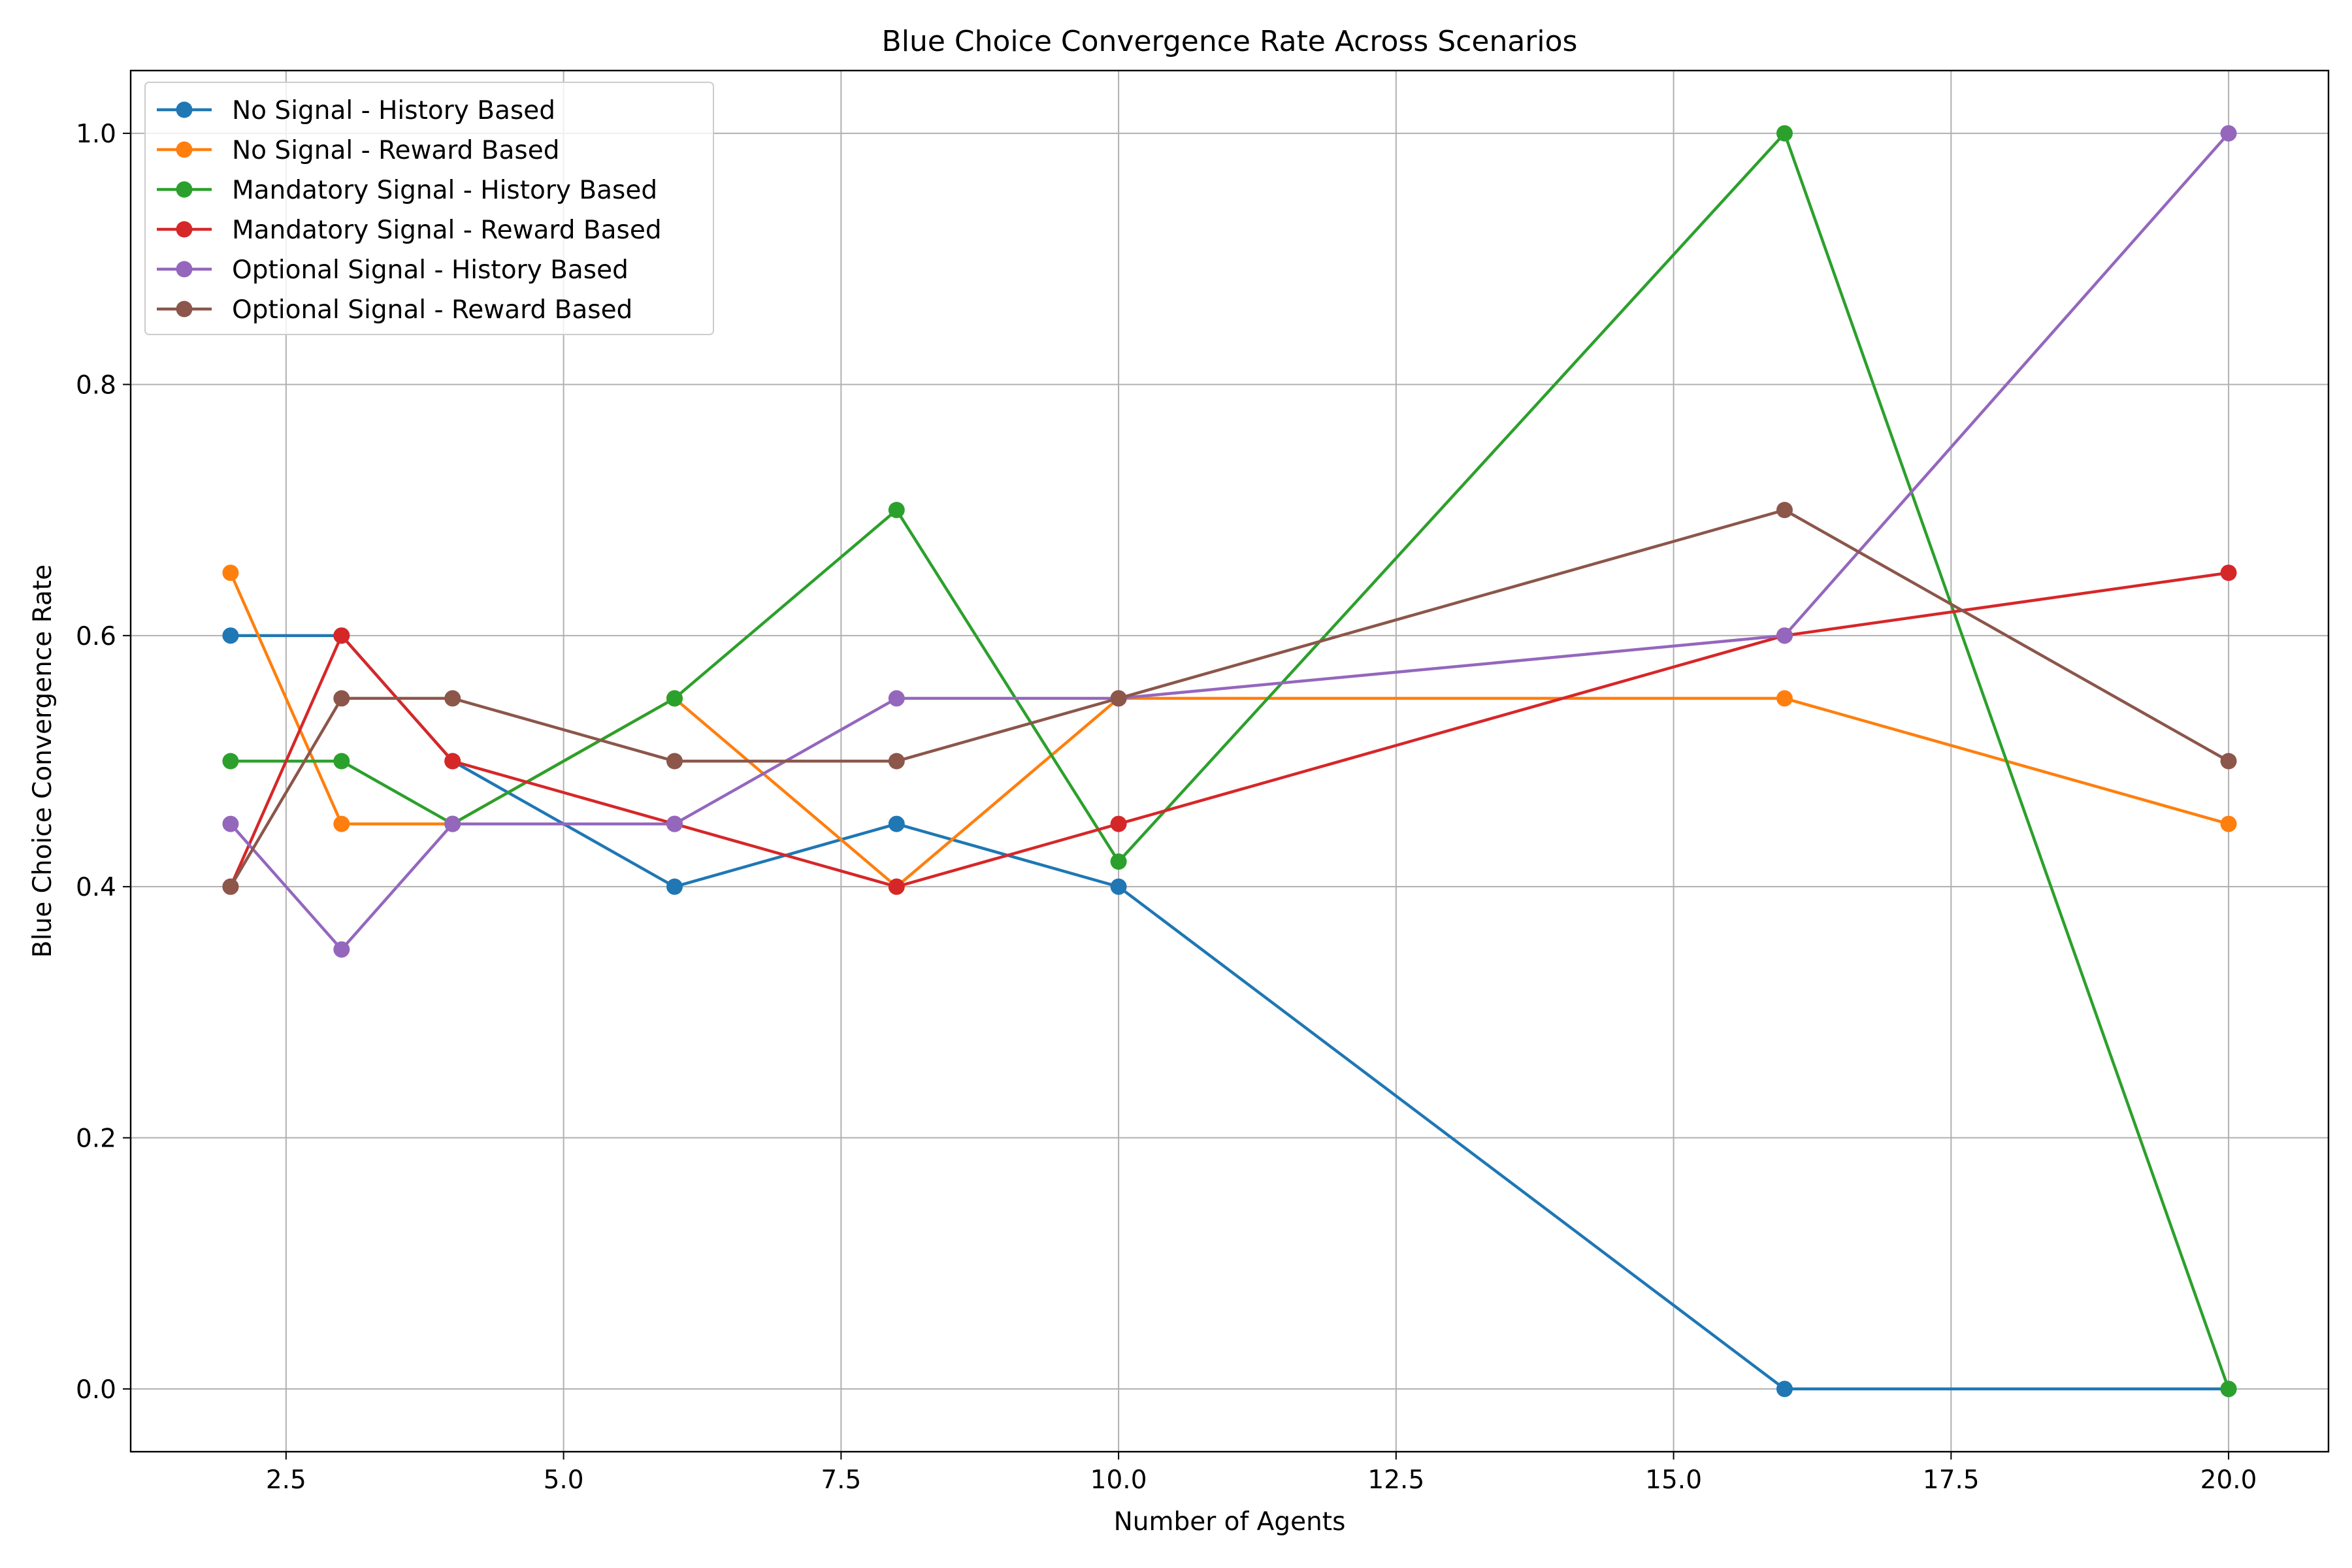 This screenshot has width=2352, height=1568. What do you see at coordinates (841, 1480) in the screenshot?
I see `x-tick-label: 7.5` at bounding box center [841, 1480].